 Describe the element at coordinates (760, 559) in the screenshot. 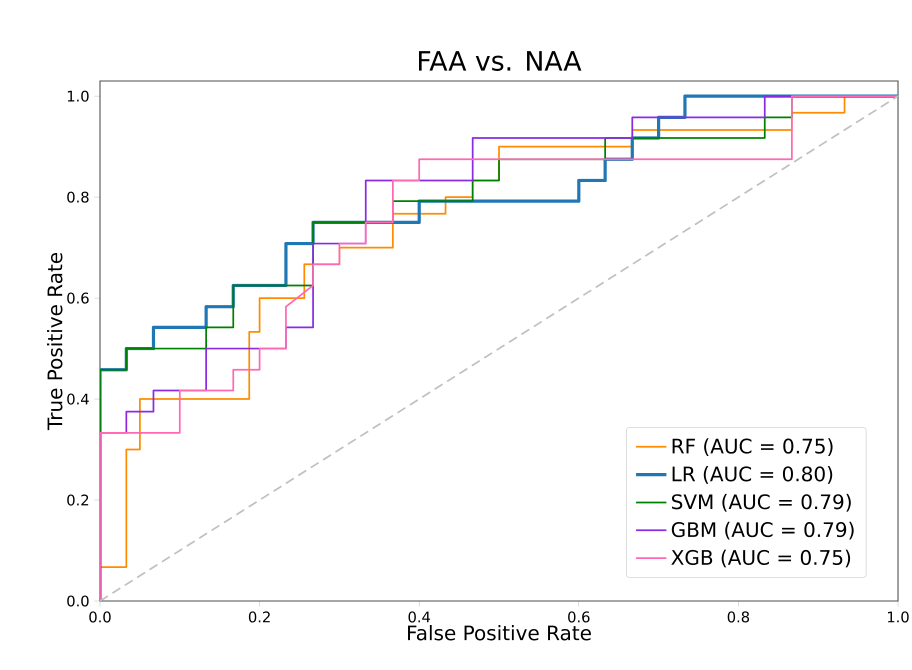

I see `legend-label: XGB (AUC = 0.75)` at that location.